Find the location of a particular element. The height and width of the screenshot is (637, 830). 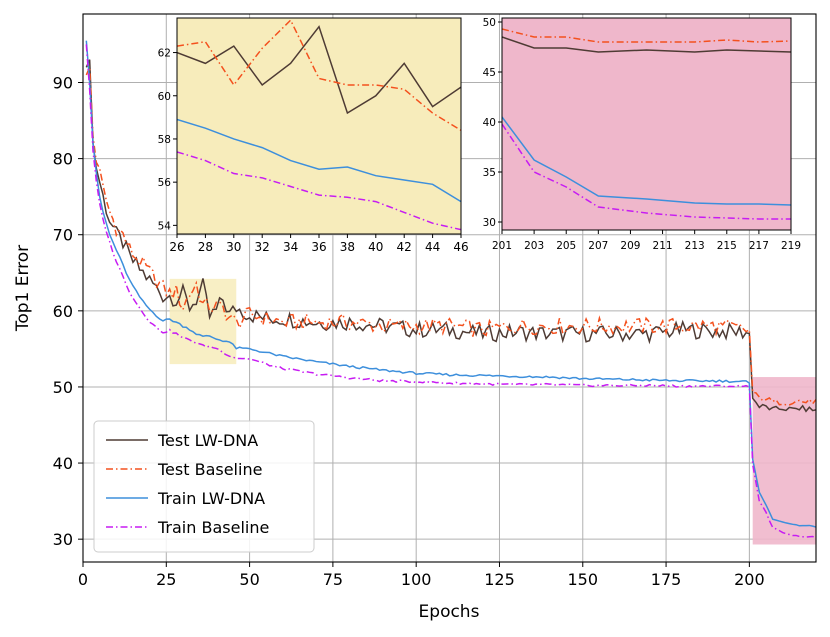

y-tick-label-50: 50 is located at coordinates (63, 387).